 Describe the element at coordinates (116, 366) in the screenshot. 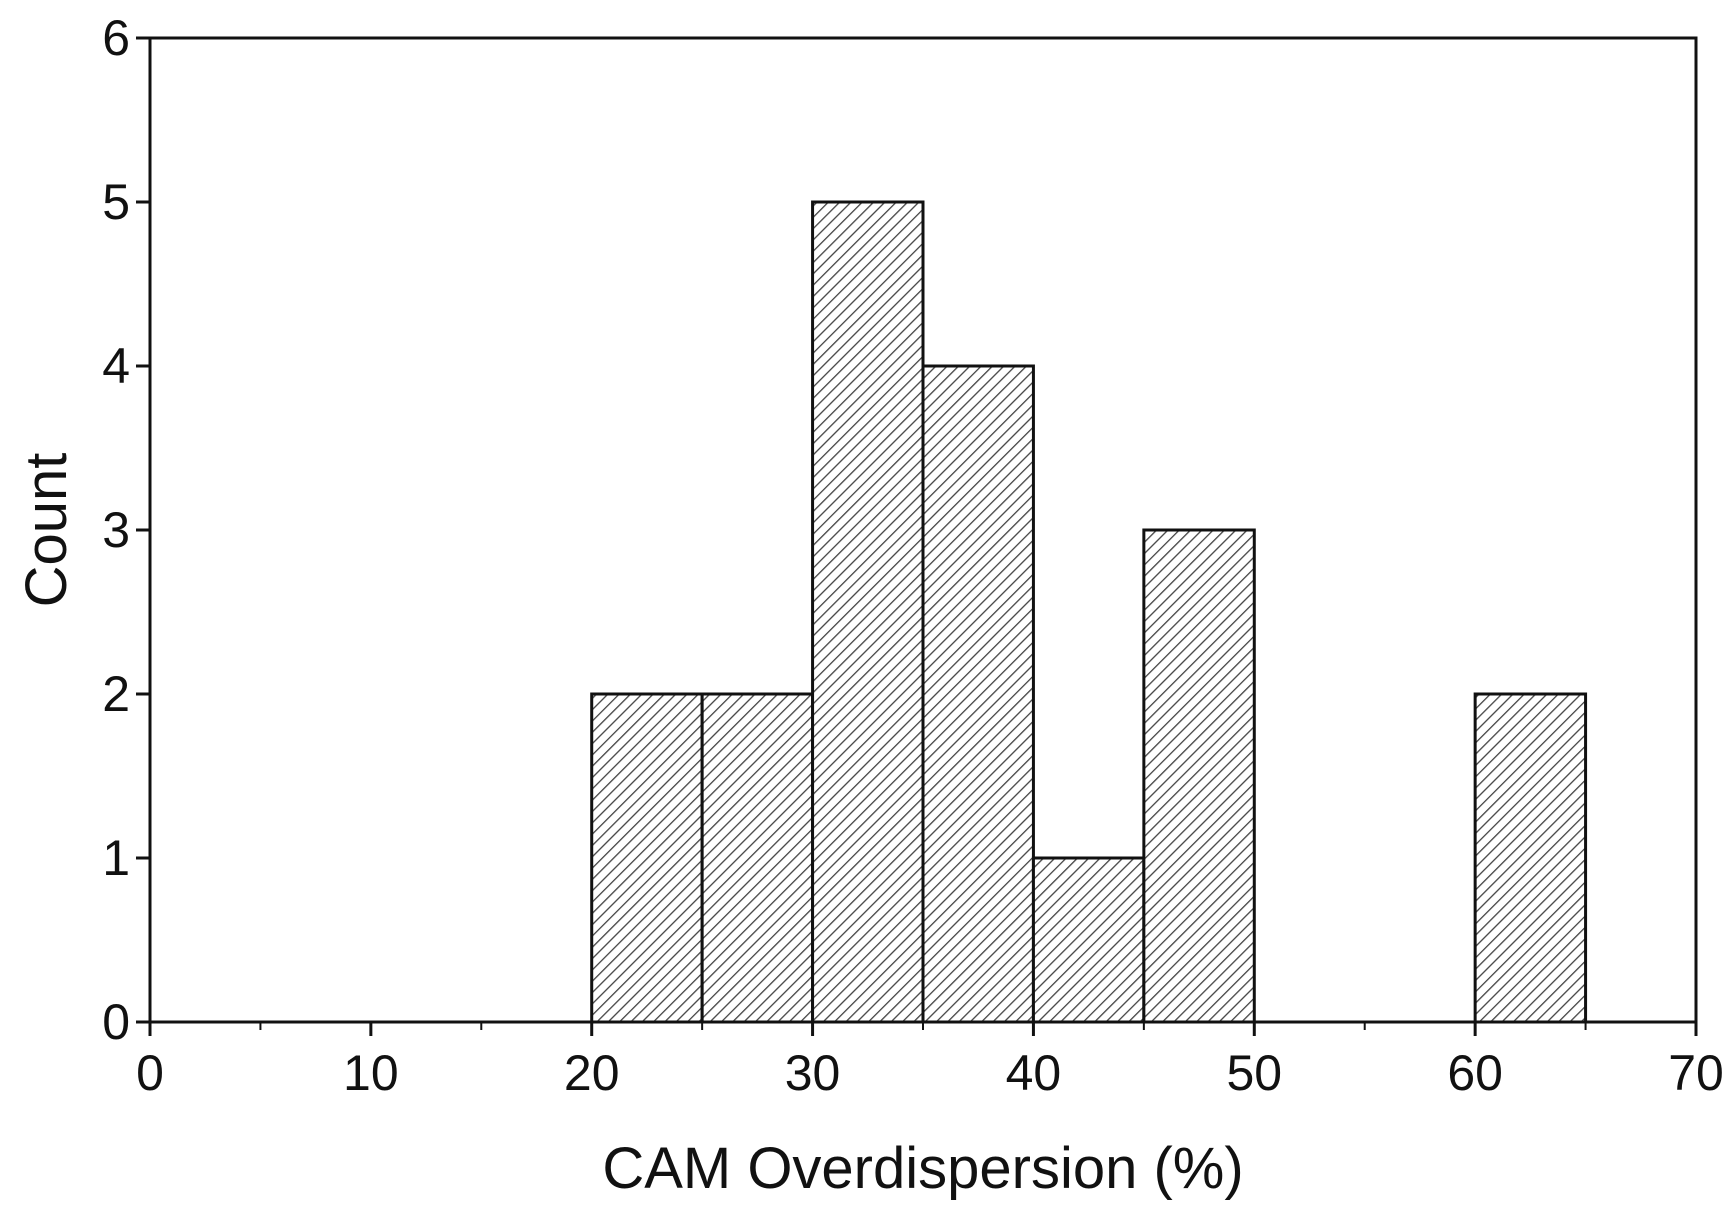

I see `y-tick-label: 4` at that location.